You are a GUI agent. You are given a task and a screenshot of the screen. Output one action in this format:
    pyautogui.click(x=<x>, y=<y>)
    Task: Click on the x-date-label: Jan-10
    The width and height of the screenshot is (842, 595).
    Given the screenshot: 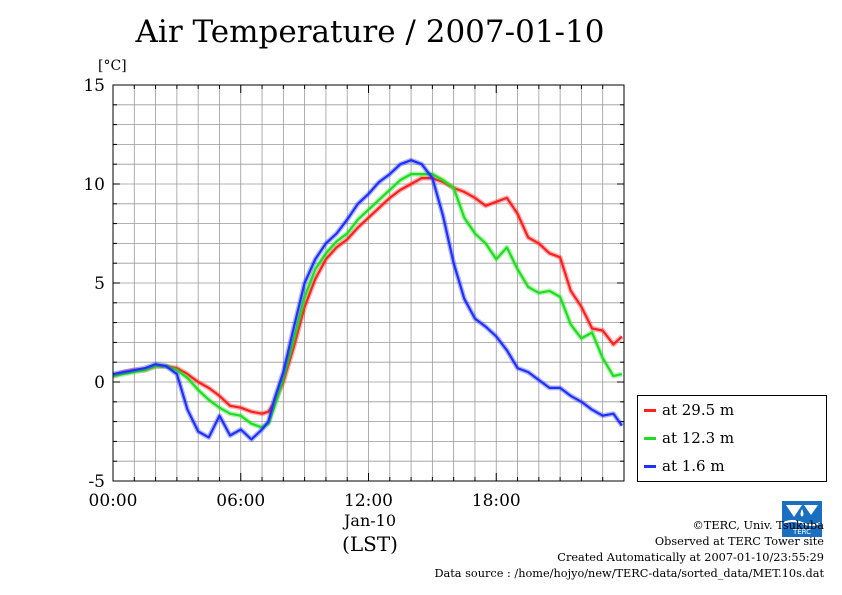 What is the action you would take?
    pyautogui.click(x=370, y=520)
    